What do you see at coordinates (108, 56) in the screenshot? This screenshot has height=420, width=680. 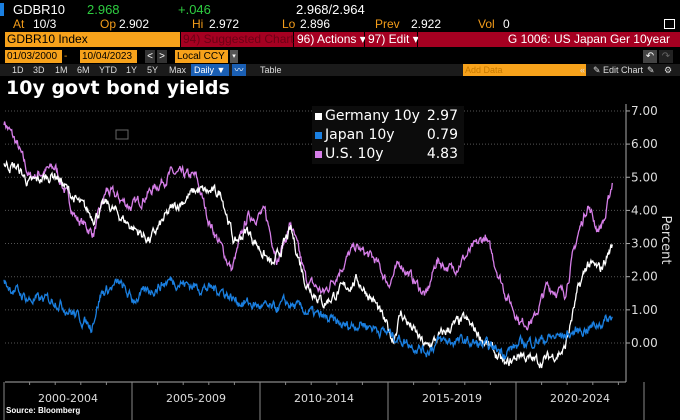 I see `end-date-input: 10/04/2023` at bounding box center [108, 56].